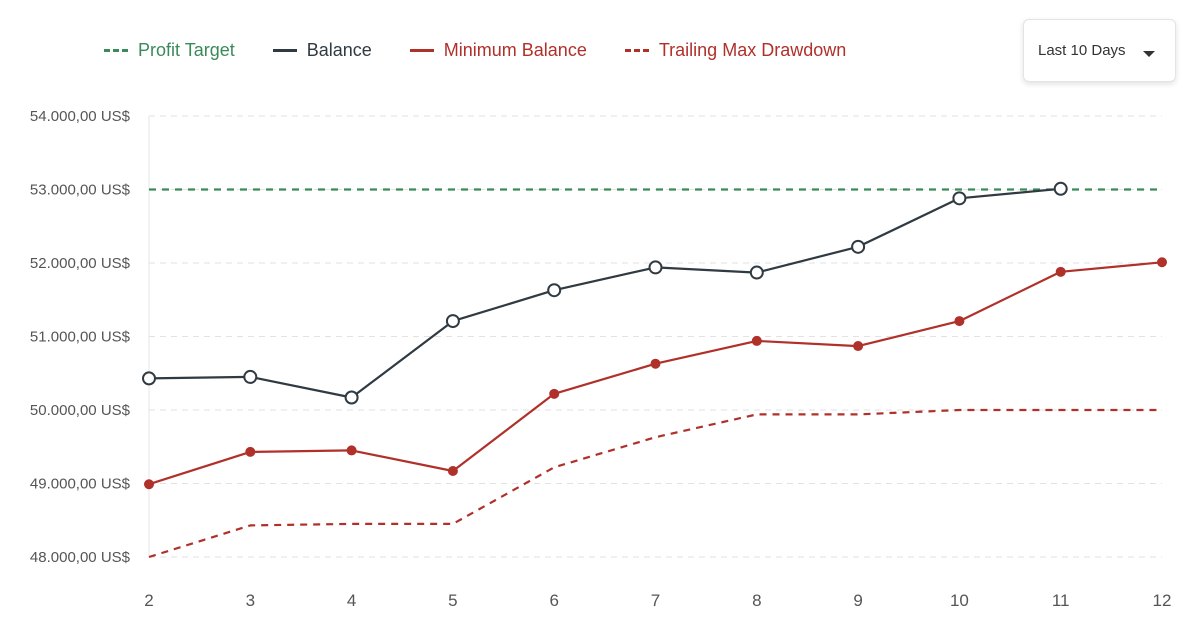  I want to click on y-tick-label: 48.000,00 US$, so click(80, 557).